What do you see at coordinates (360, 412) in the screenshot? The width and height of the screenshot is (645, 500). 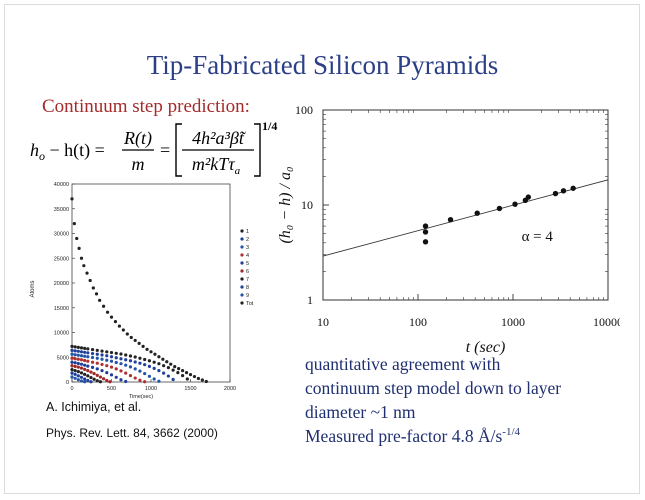 I see `note-line-3: diameter ~1 nm` at bounding box center [360, 412].